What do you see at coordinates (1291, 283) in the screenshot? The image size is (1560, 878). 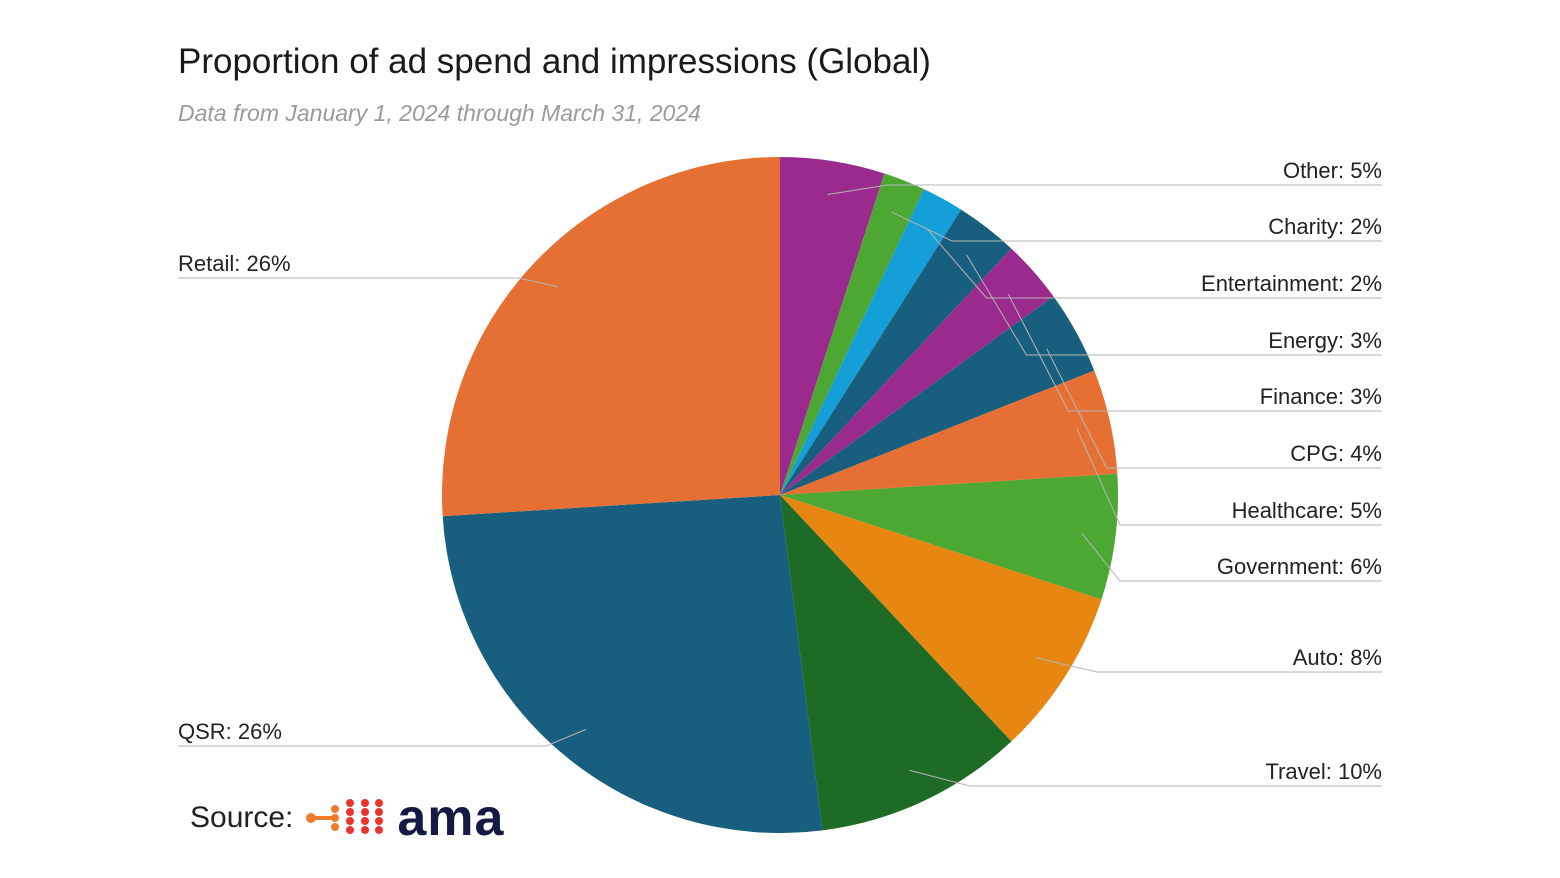 I see `slice-label-entertainment: Entertainment: 2%` at bounding box center [1291, 283].